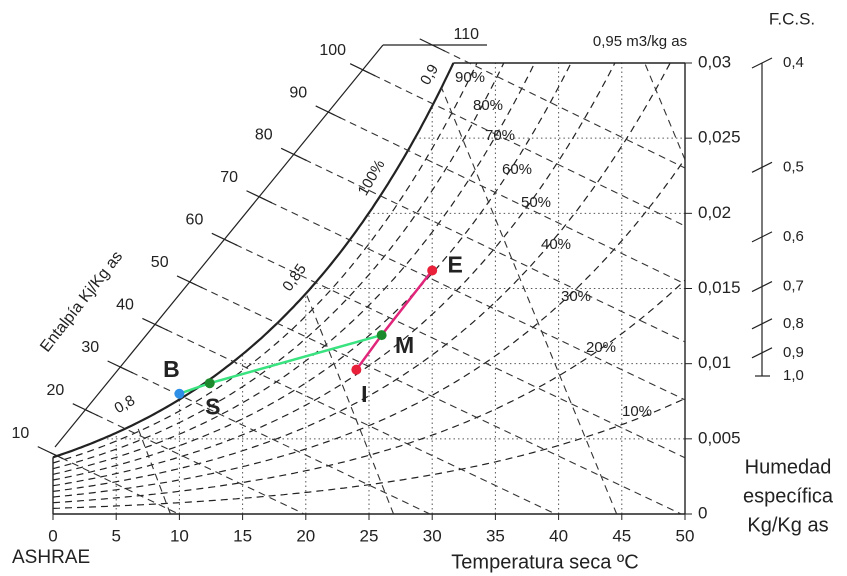  I want to click on x-tick-label: 0, so click(52, 535).